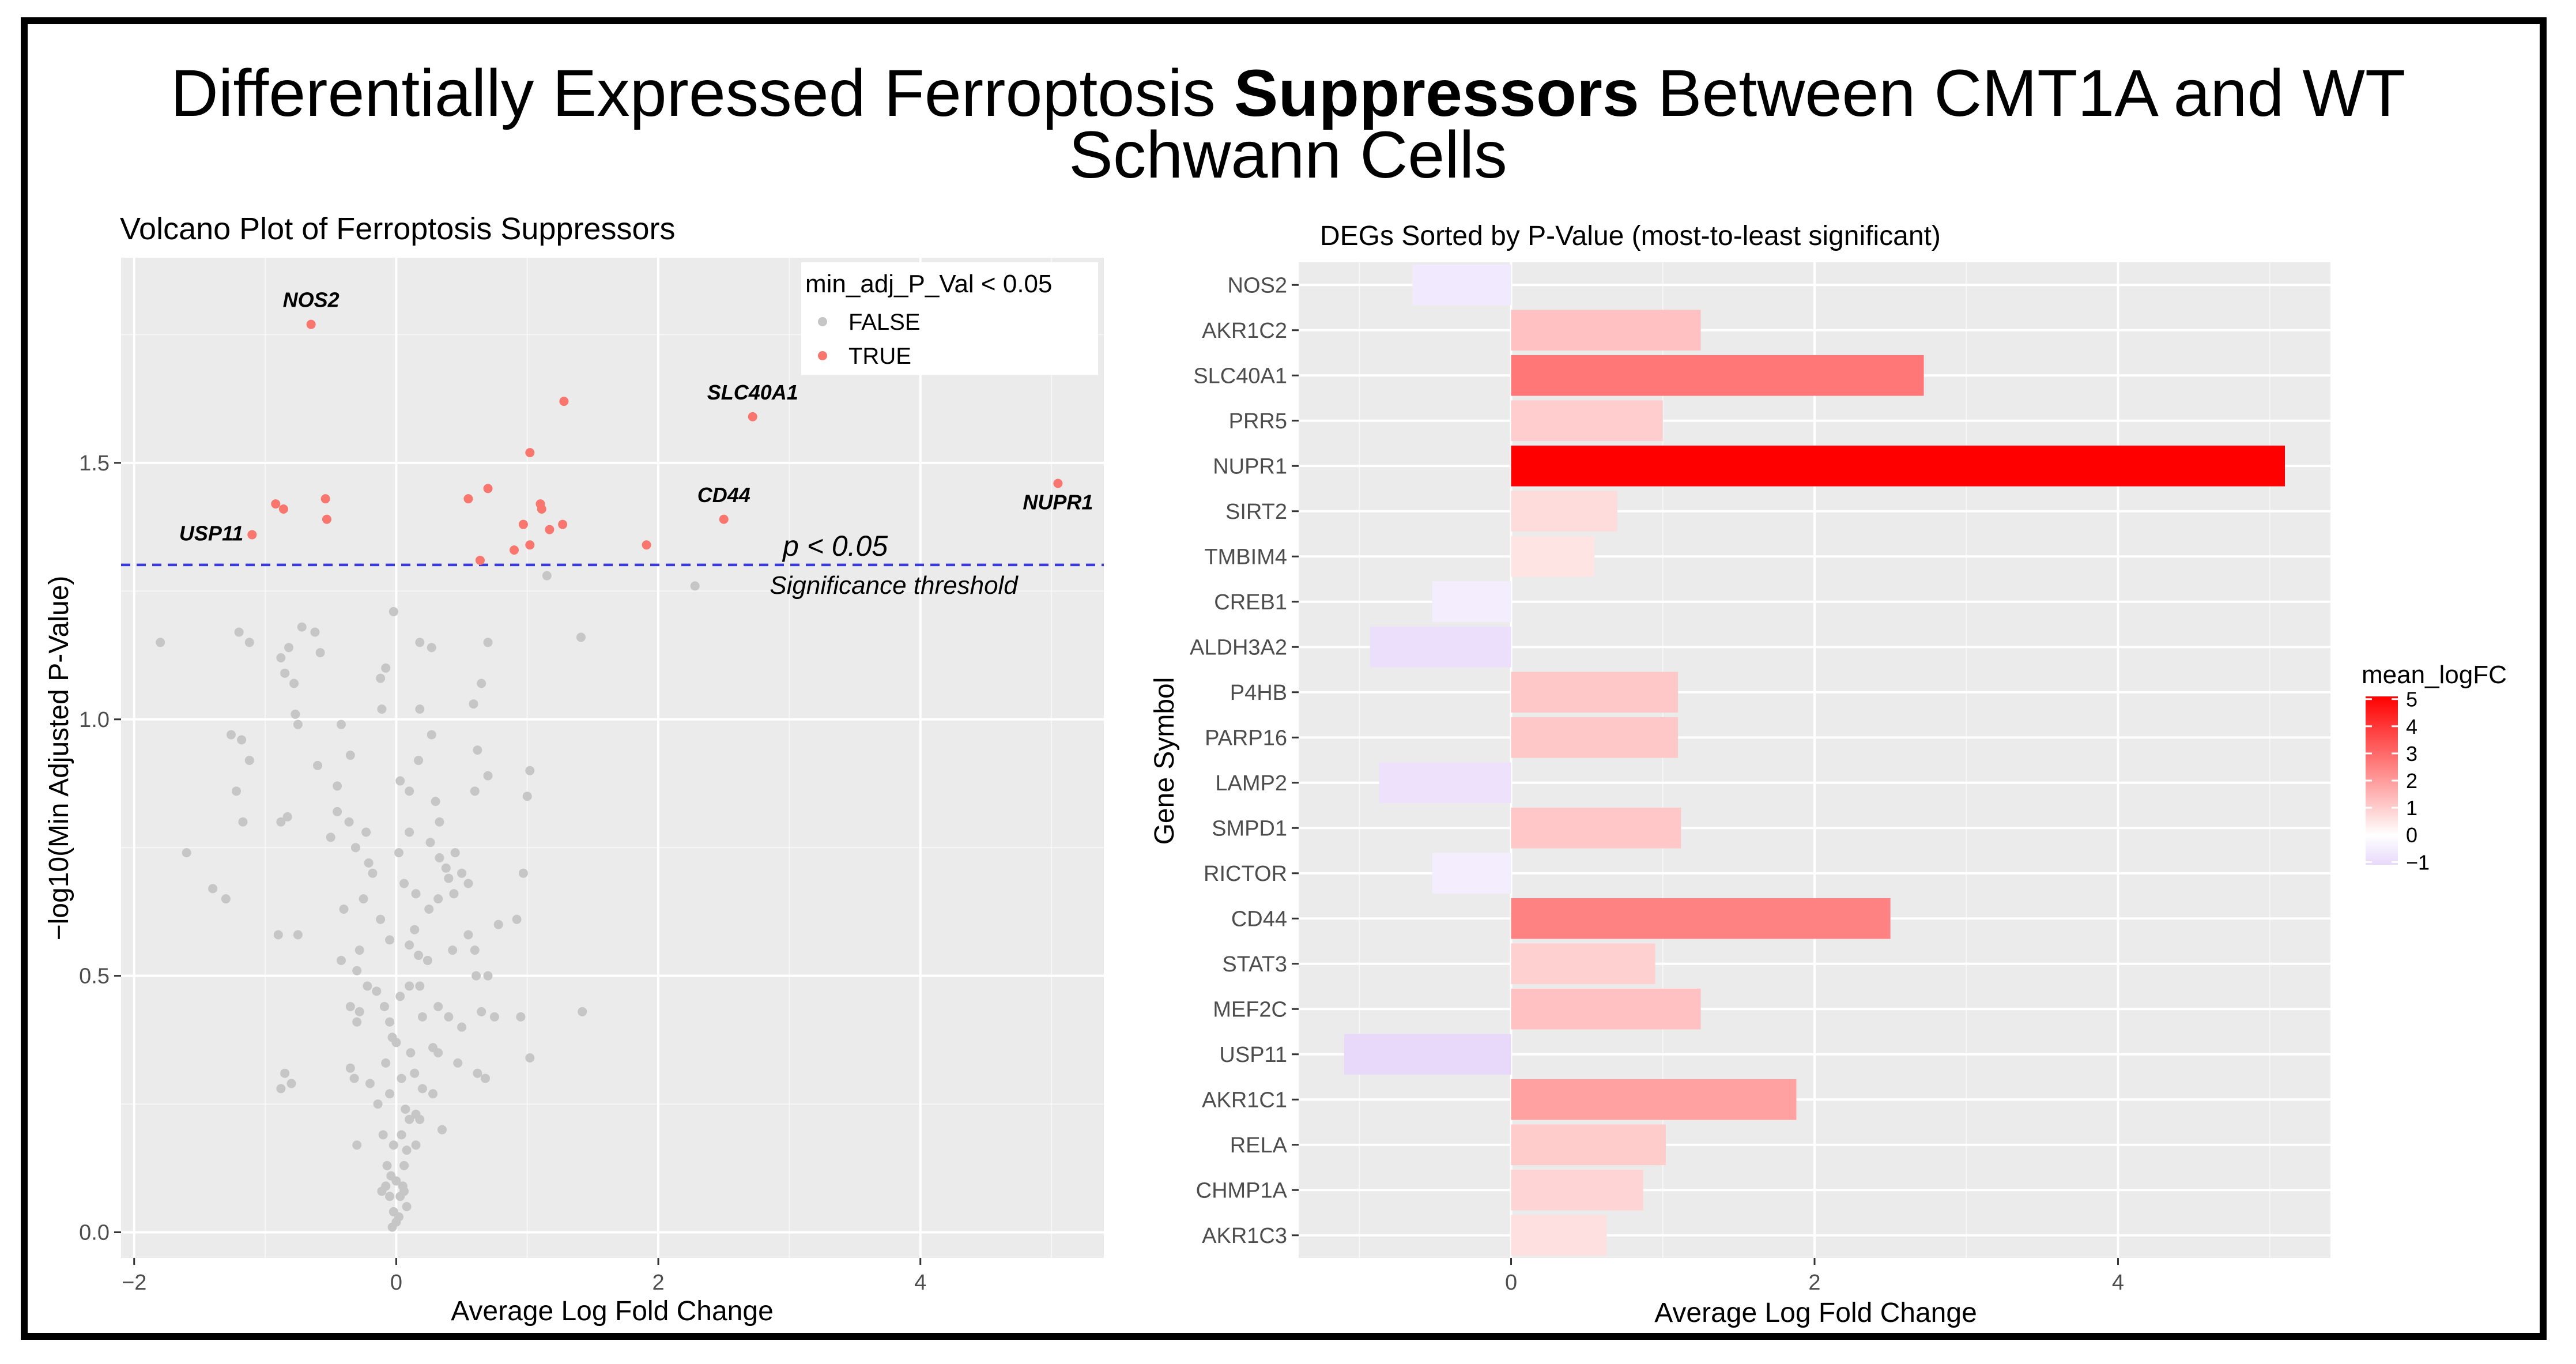 This screenshot has width=2576, height=1364. Describe the element at coordinates (1253, 1055) in the screenshot. I see `category-label: USP11` at that location.